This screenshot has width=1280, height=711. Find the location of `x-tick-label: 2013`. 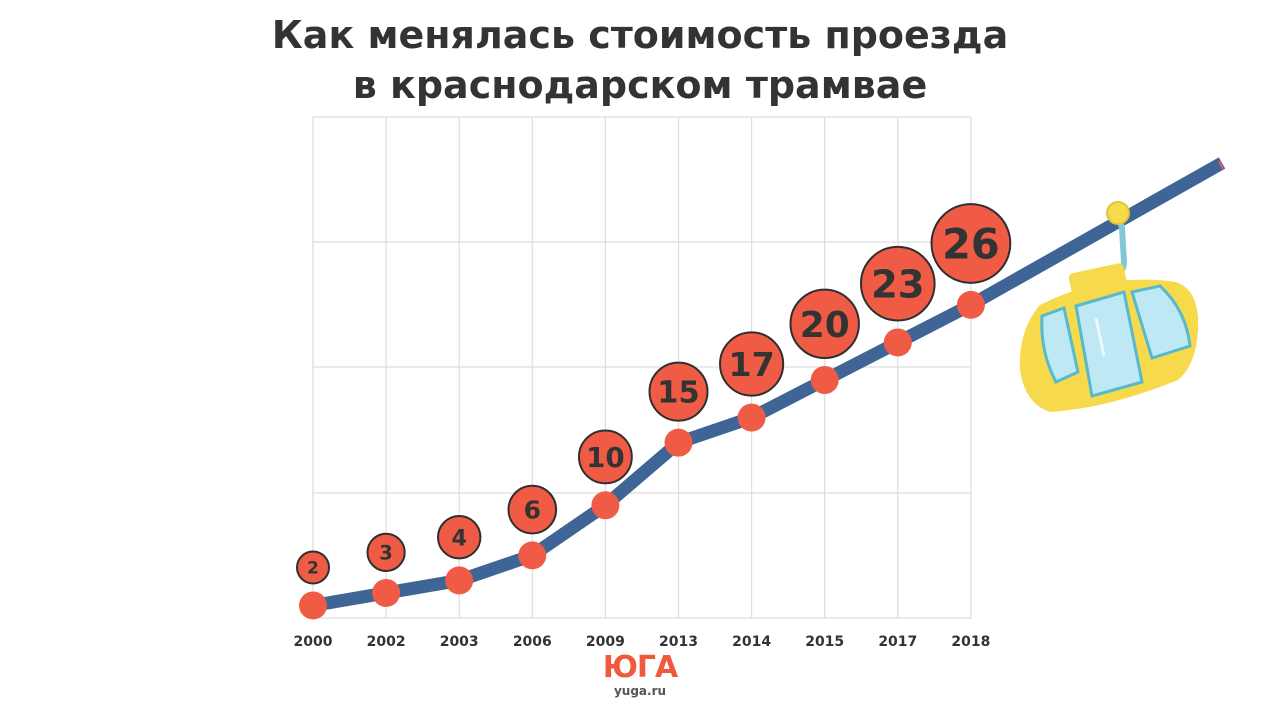

x-tick-label: 2013 is located at coordinates (678, 642).